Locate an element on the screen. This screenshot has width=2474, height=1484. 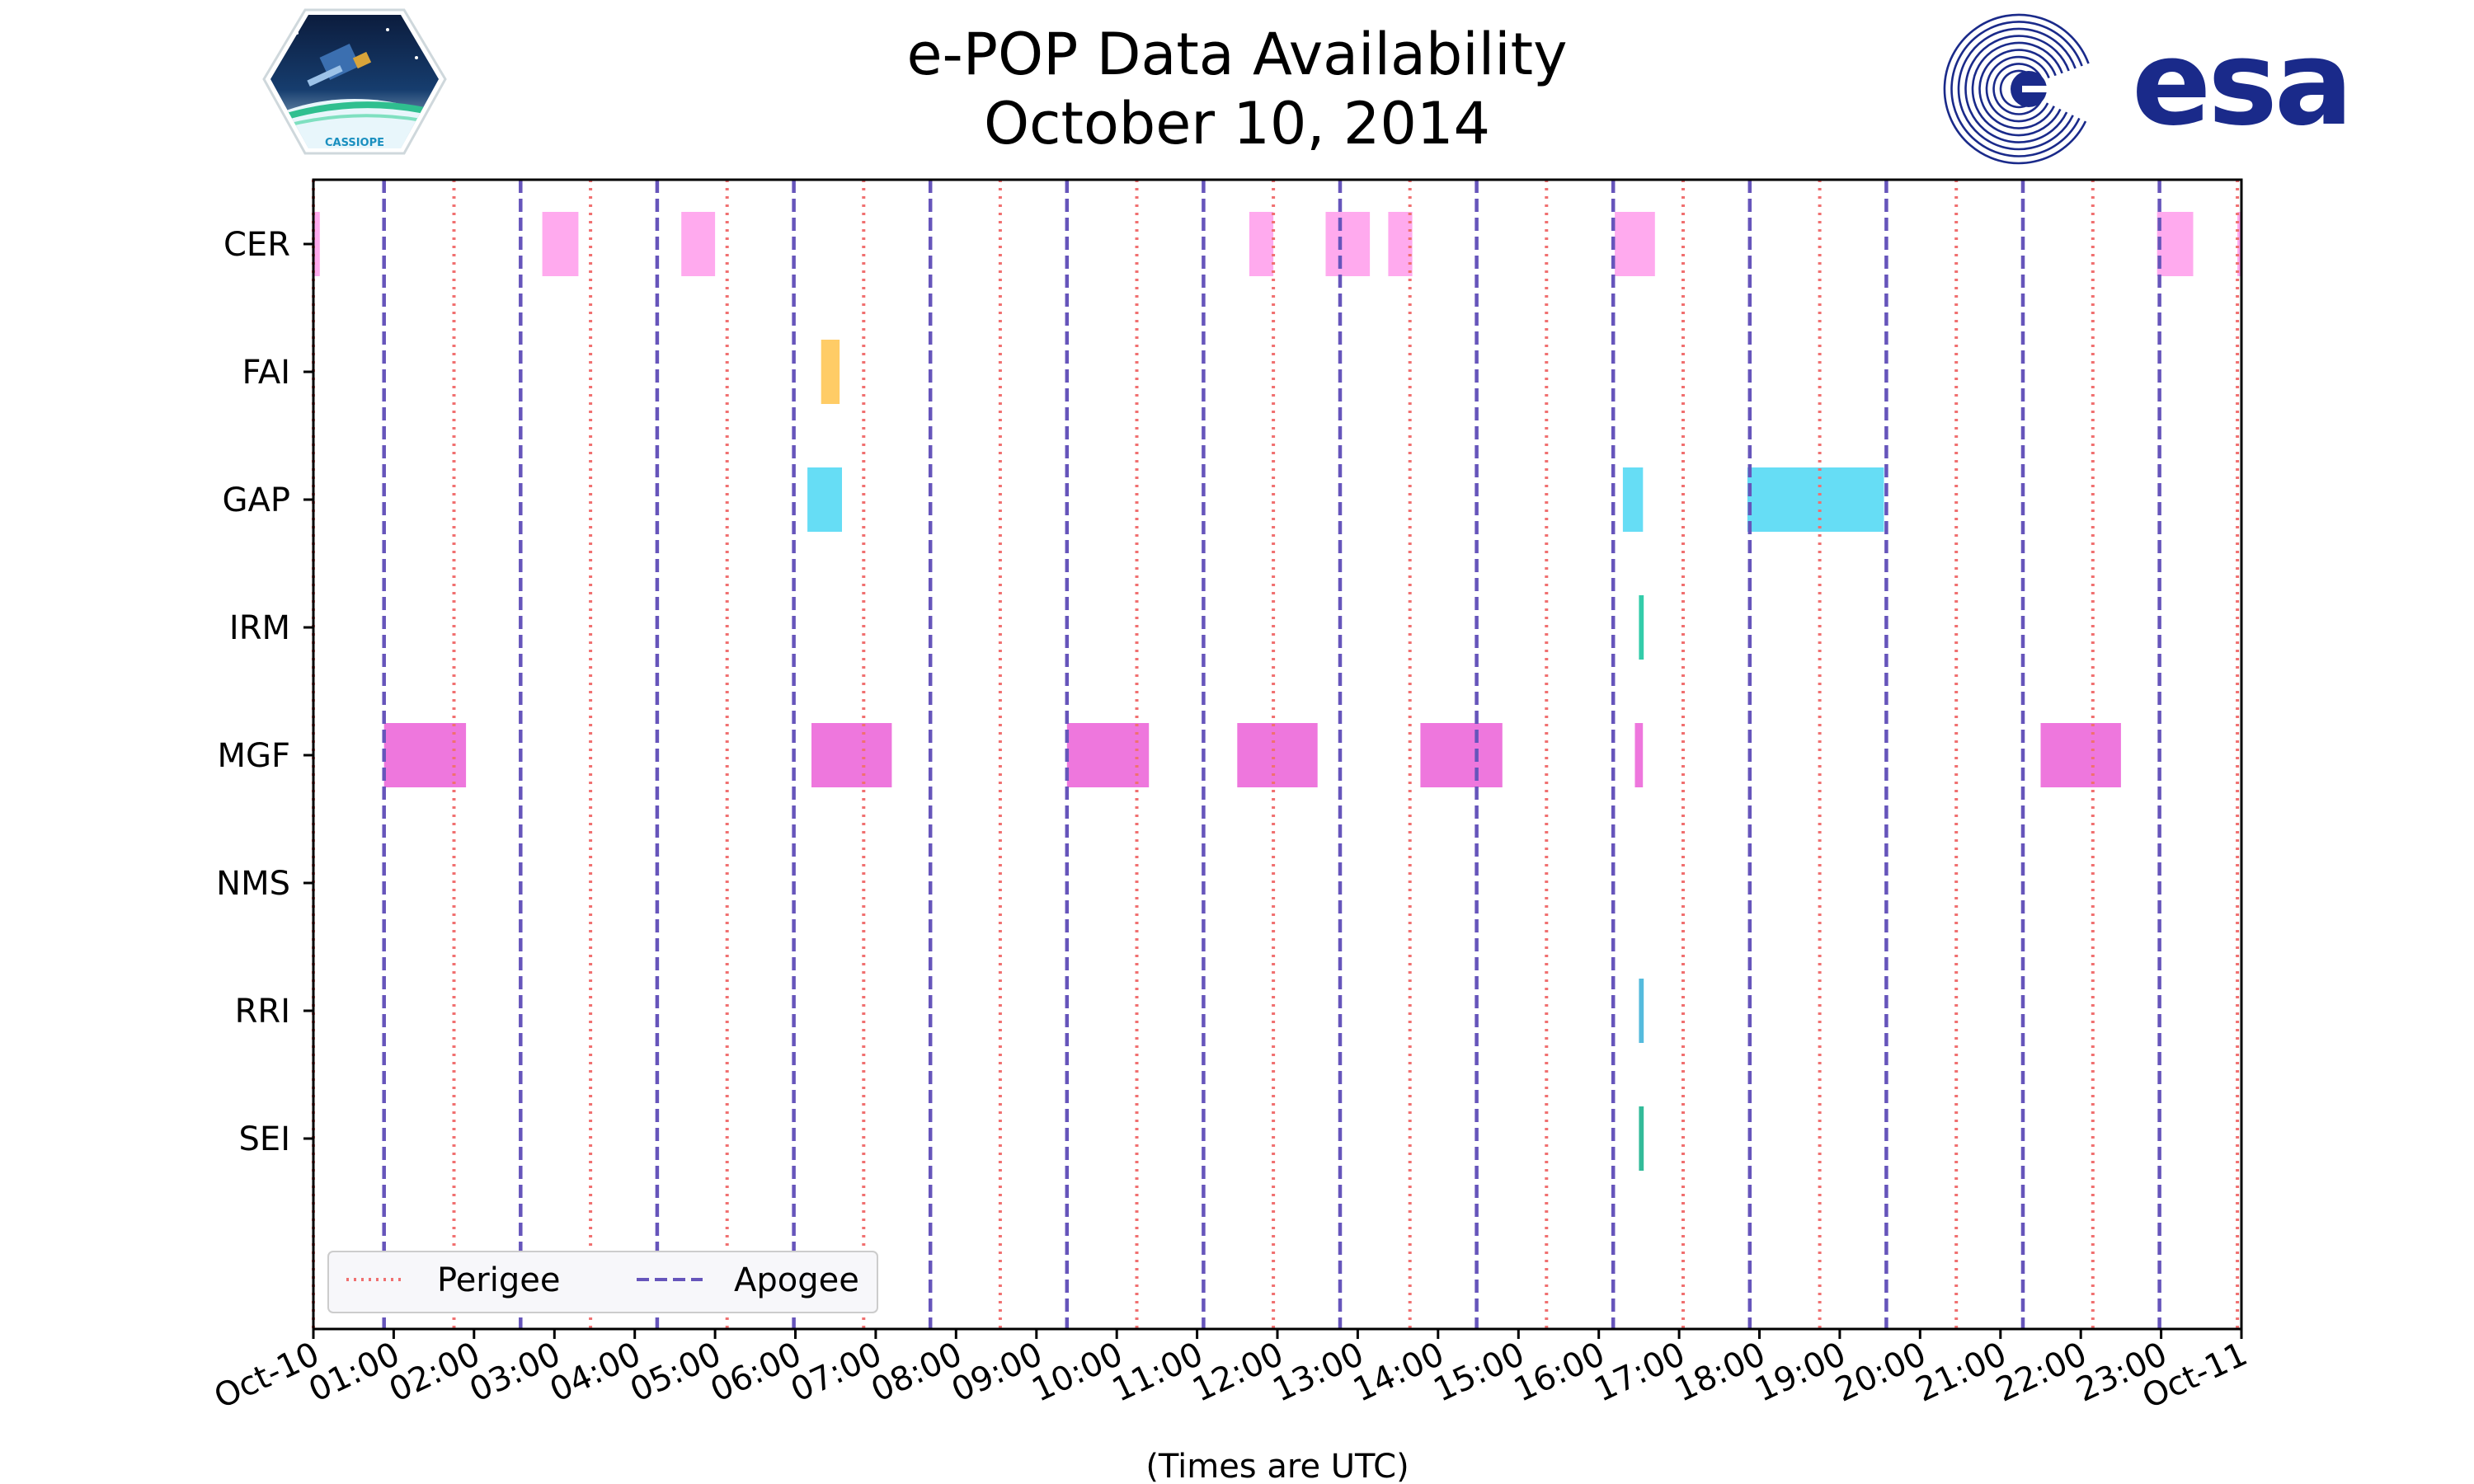
y-tick-label-gap: GAP is located at coordinates (256, 500).